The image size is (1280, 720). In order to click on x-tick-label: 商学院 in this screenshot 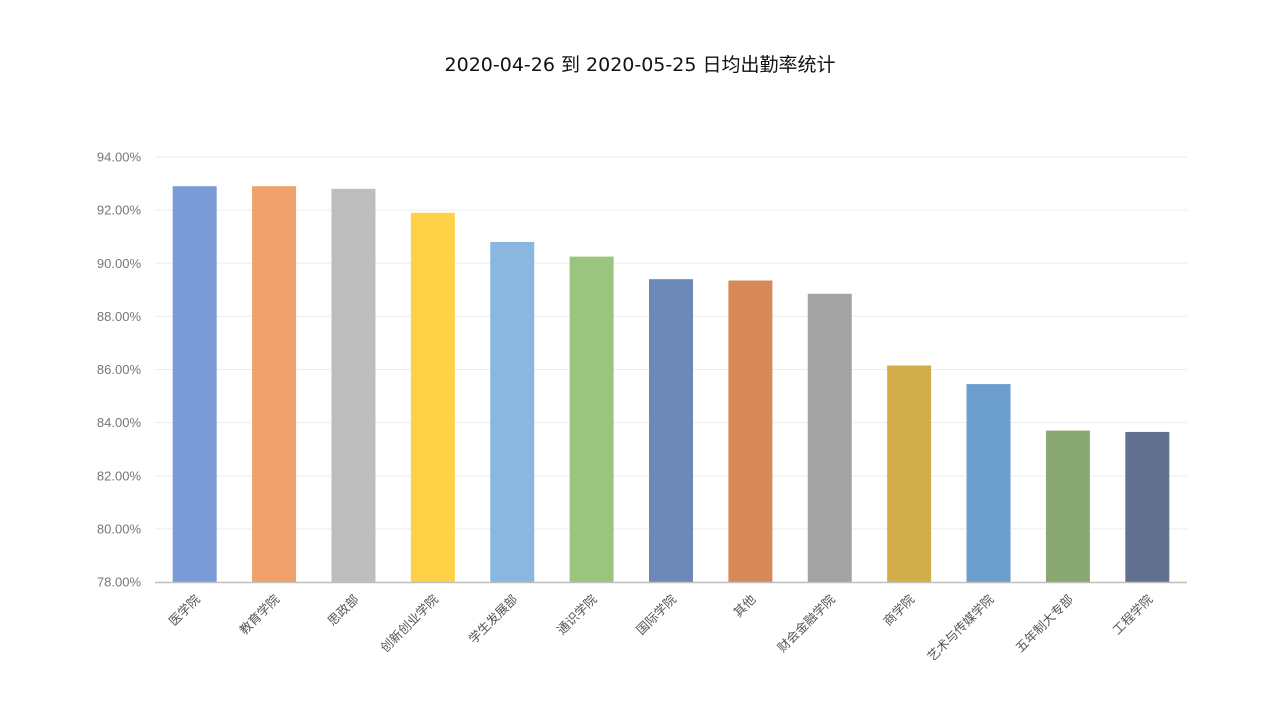, I will do `click(898, 609)`.